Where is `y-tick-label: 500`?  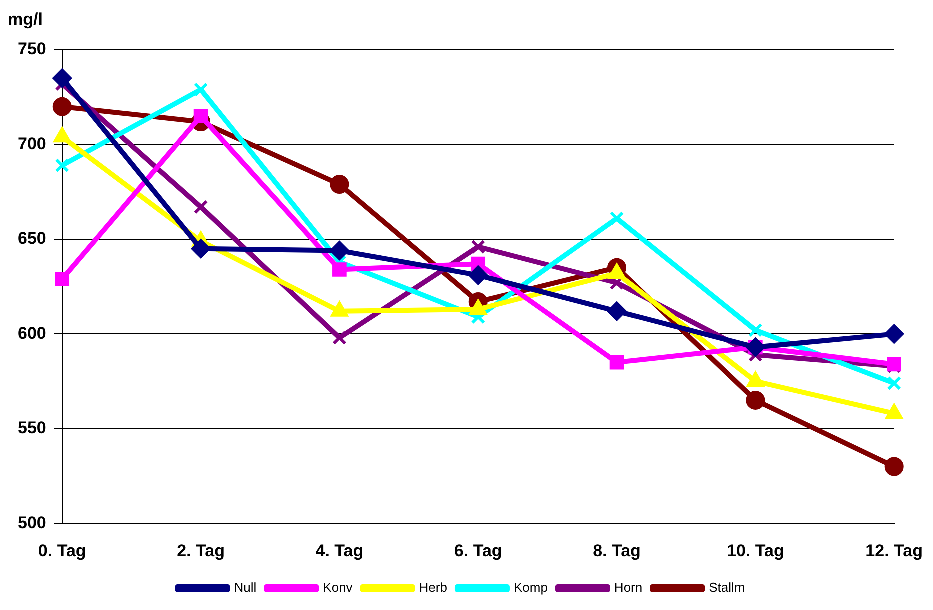
y-tick-label: 500 is located at coordinates (32, 522).